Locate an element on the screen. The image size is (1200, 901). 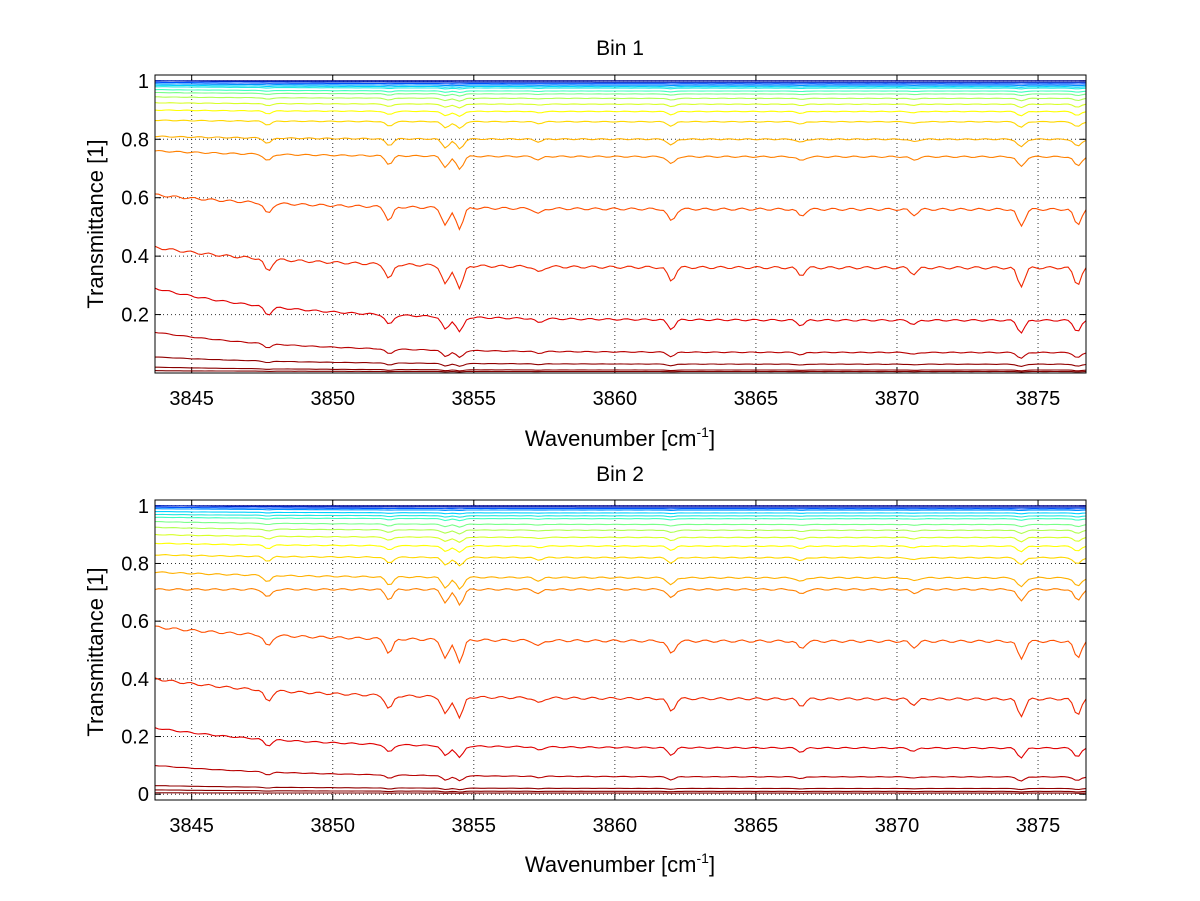
chart-title: Bin 1 is located at coordinates (620, 48).